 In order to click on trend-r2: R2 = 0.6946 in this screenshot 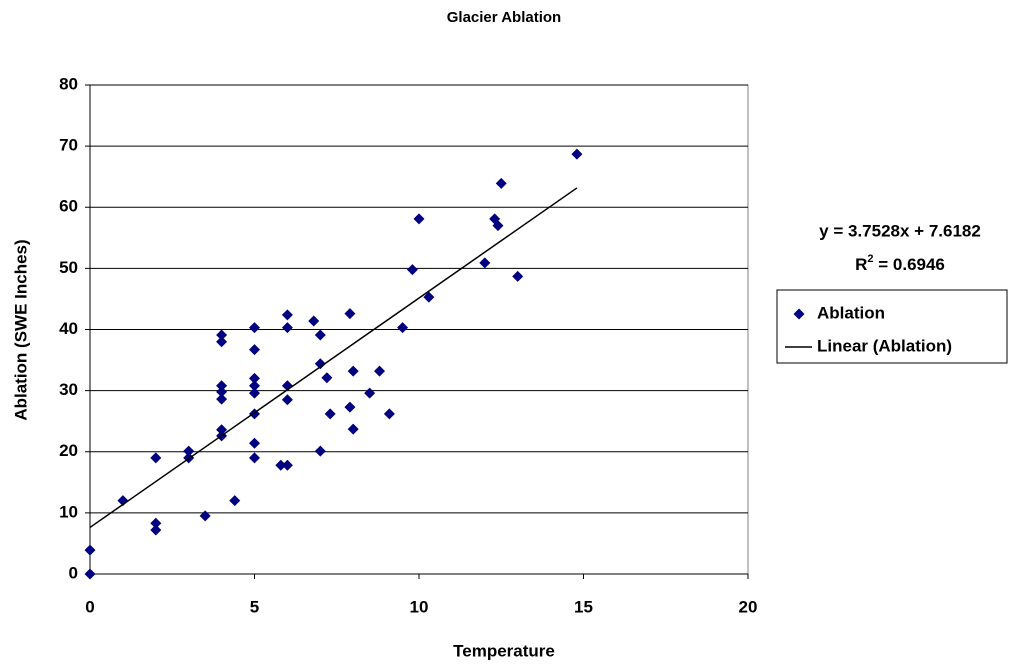, I will do `click(900, 264)`.